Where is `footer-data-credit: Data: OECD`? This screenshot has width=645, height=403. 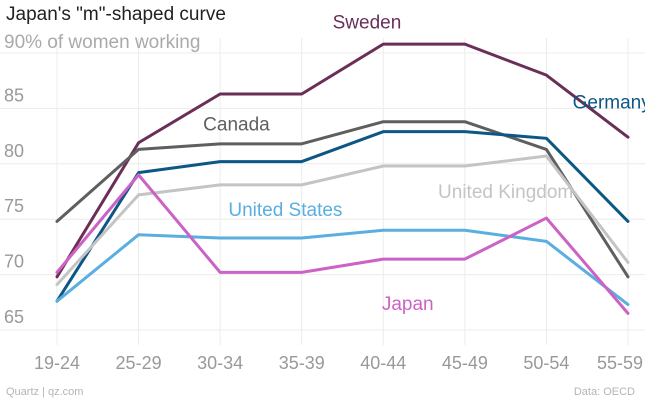
footer-data-credit: Data: OECD is located at coordinates (604, 392).